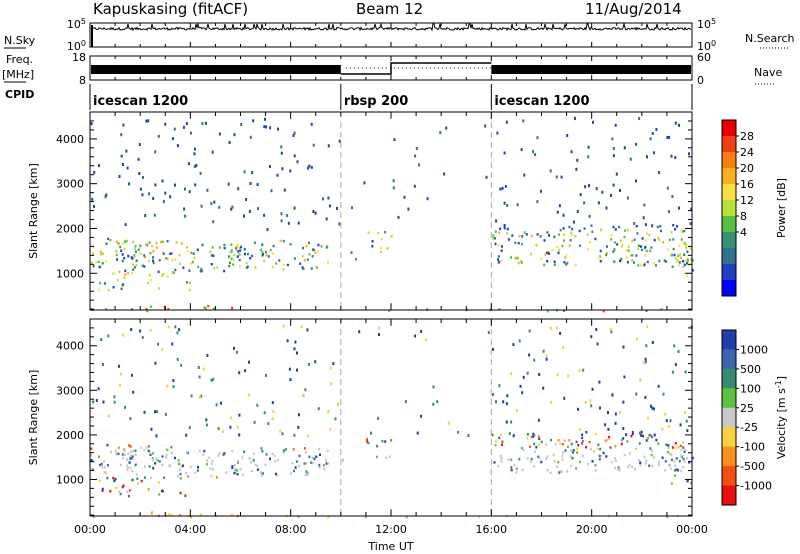 The width and height of the screenshot is (800, 554). Describe the element at coordinates (743, 232) in the screenshot. I see `colorbar-label: 4` at that location.